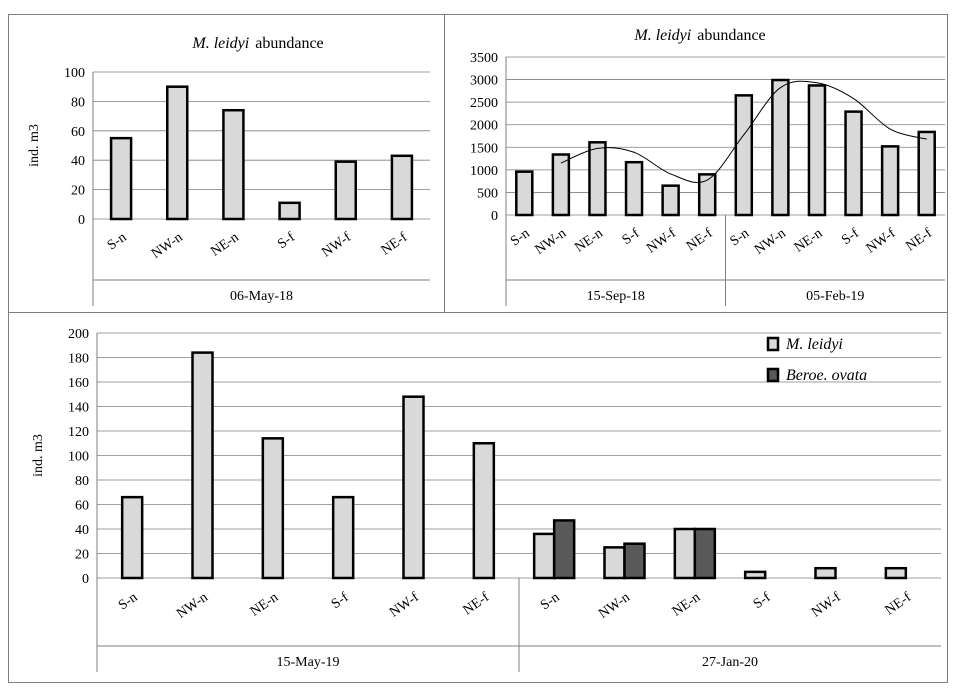 The width and height of the screenshot is (956, 688). Describe the element at coordinates (616, 296) in the screenshot. I see `group-label: 15-Sep-18` at that location.